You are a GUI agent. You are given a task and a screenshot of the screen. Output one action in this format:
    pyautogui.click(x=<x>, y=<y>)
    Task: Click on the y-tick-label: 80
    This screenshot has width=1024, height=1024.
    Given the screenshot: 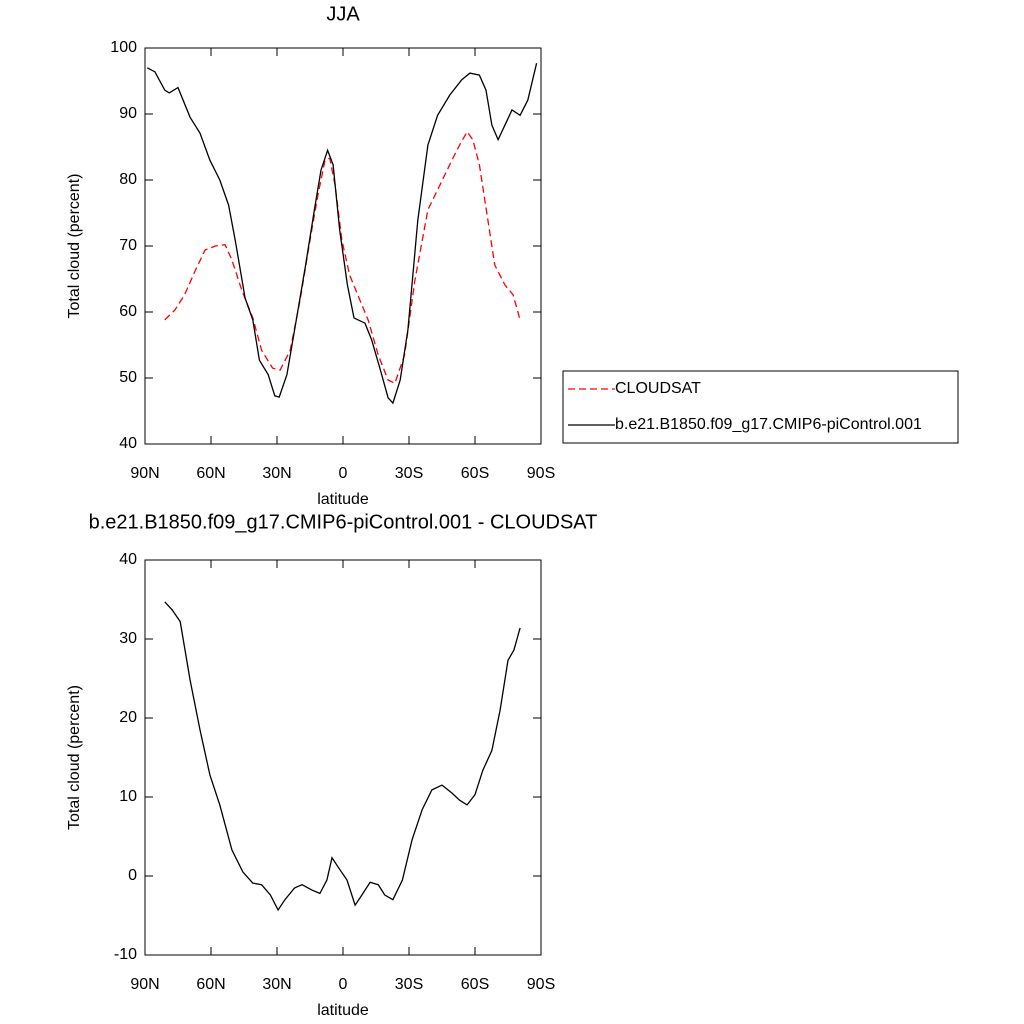 What is the action you would take?
    pyautogui.click(x=128, y=179)
    